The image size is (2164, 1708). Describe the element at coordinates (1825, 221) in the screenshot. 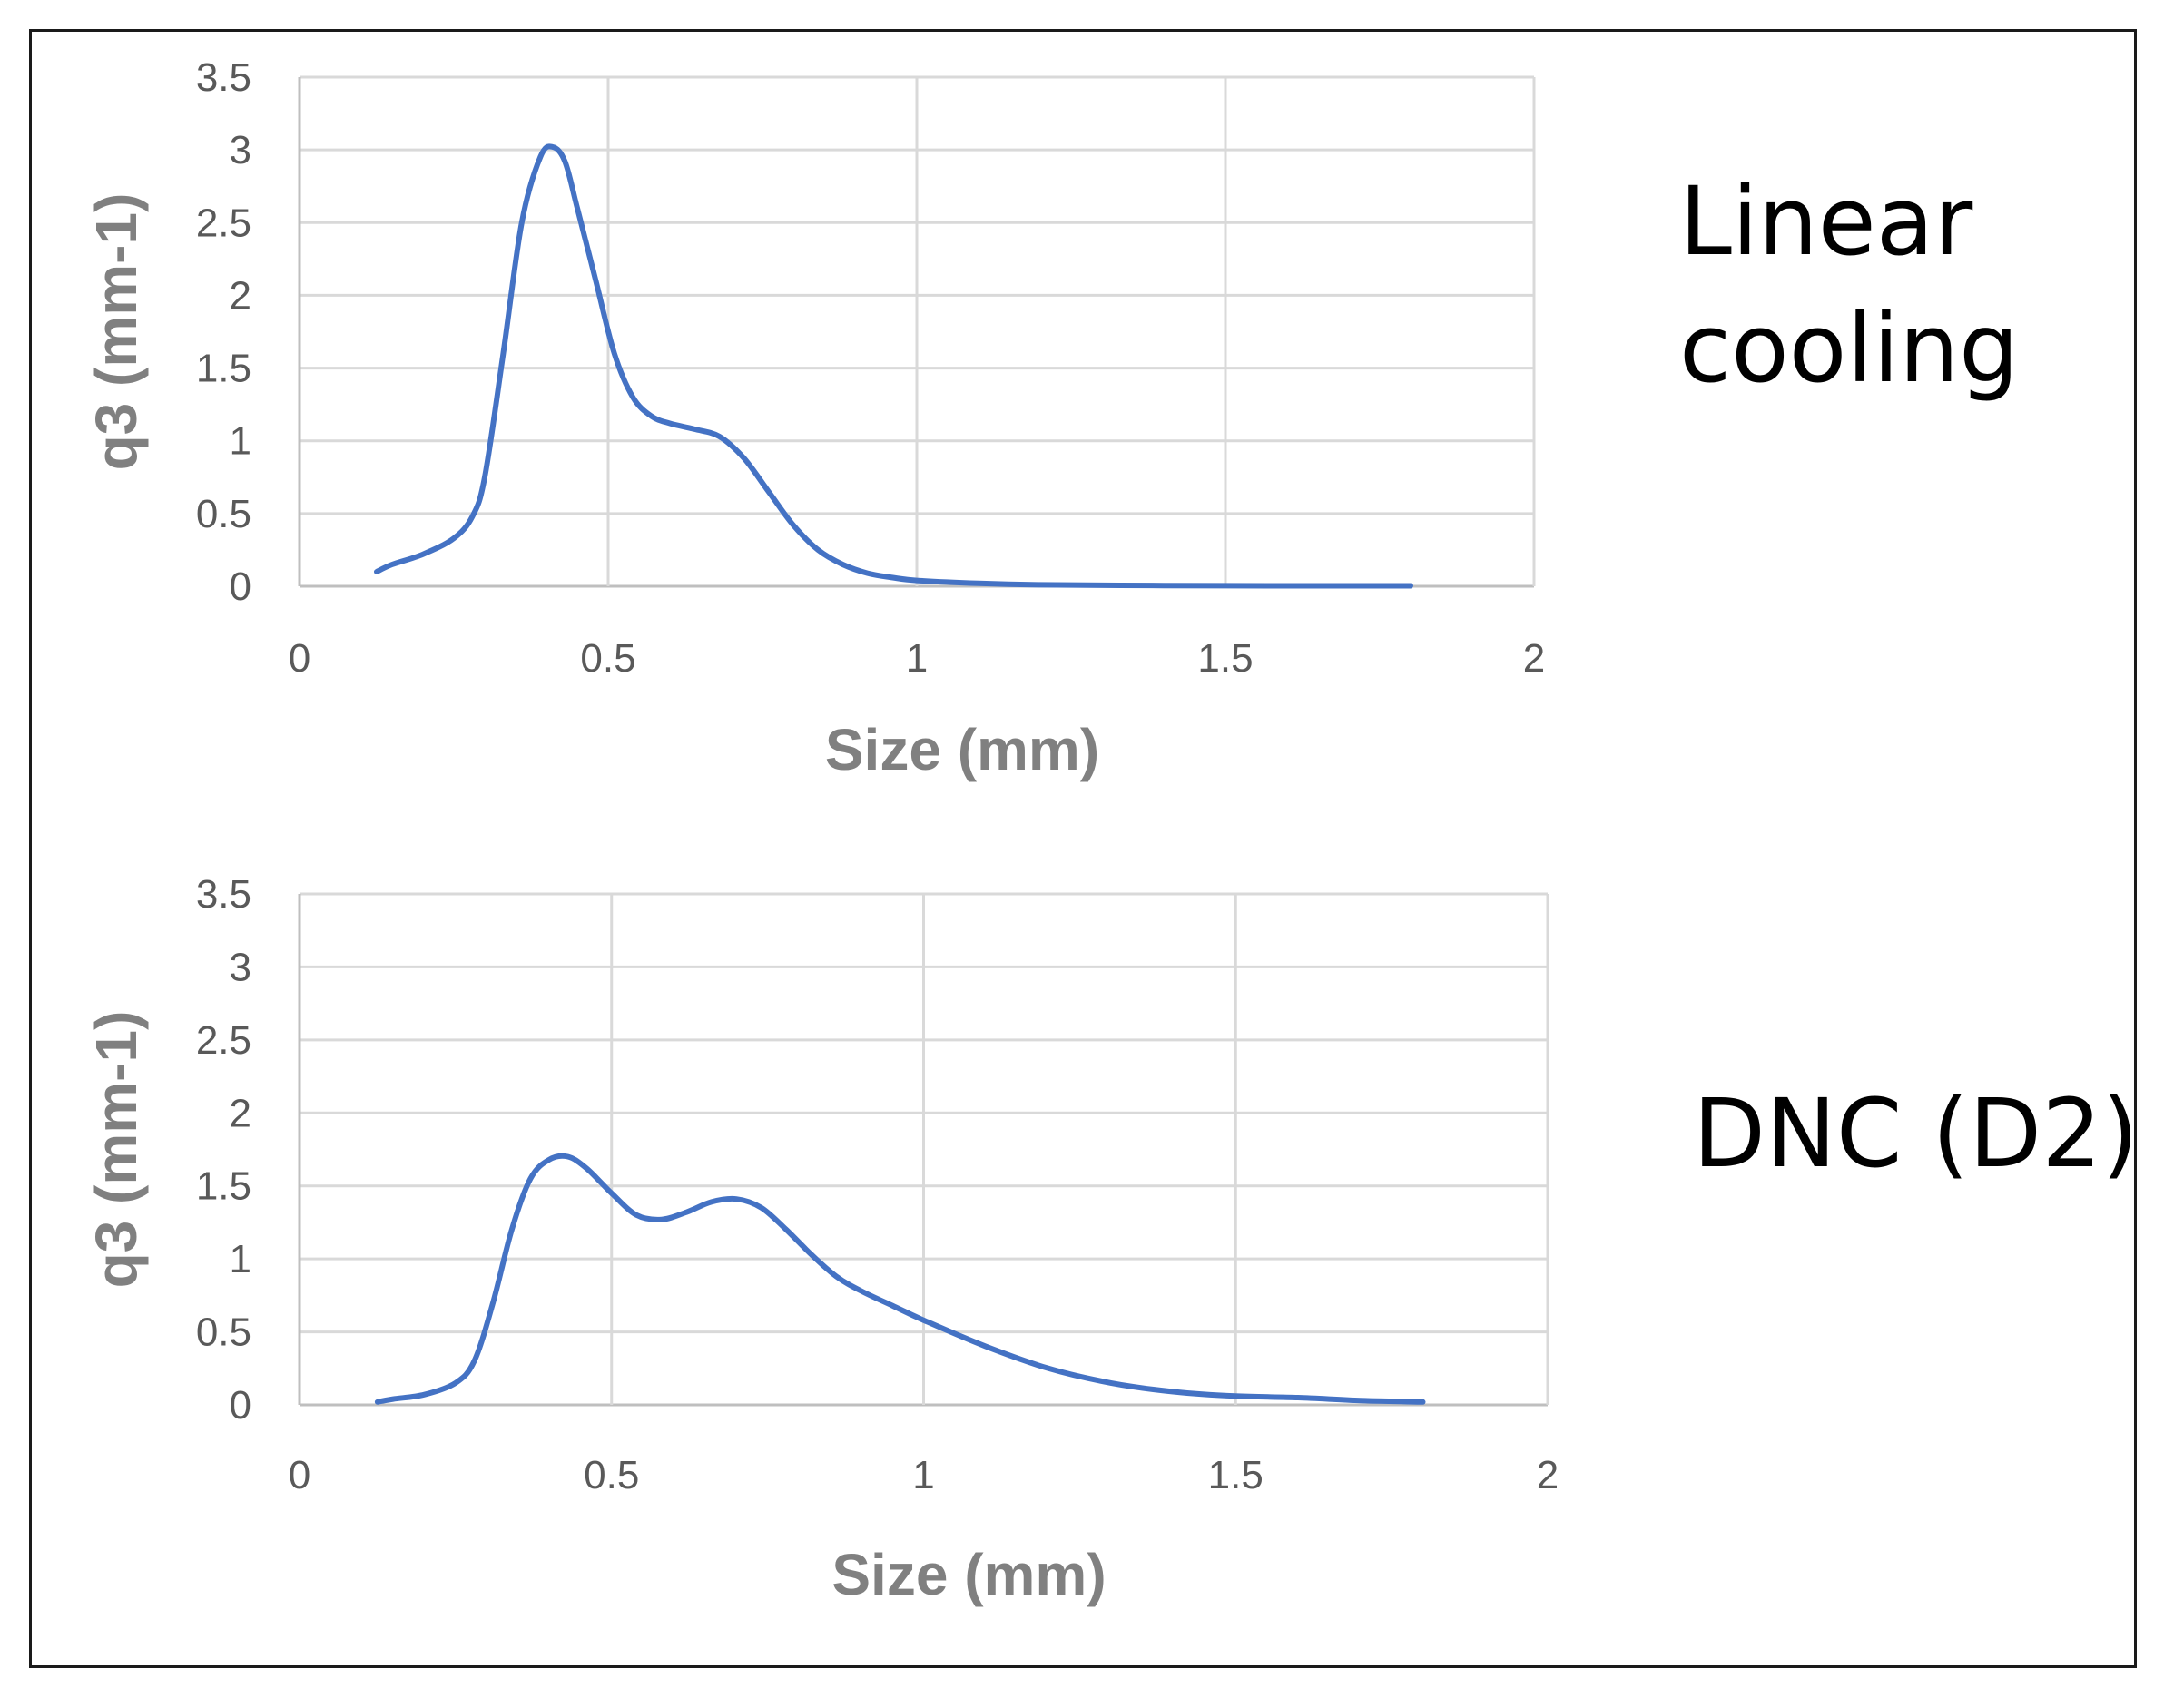

I see `side-label: Linear` at that location.